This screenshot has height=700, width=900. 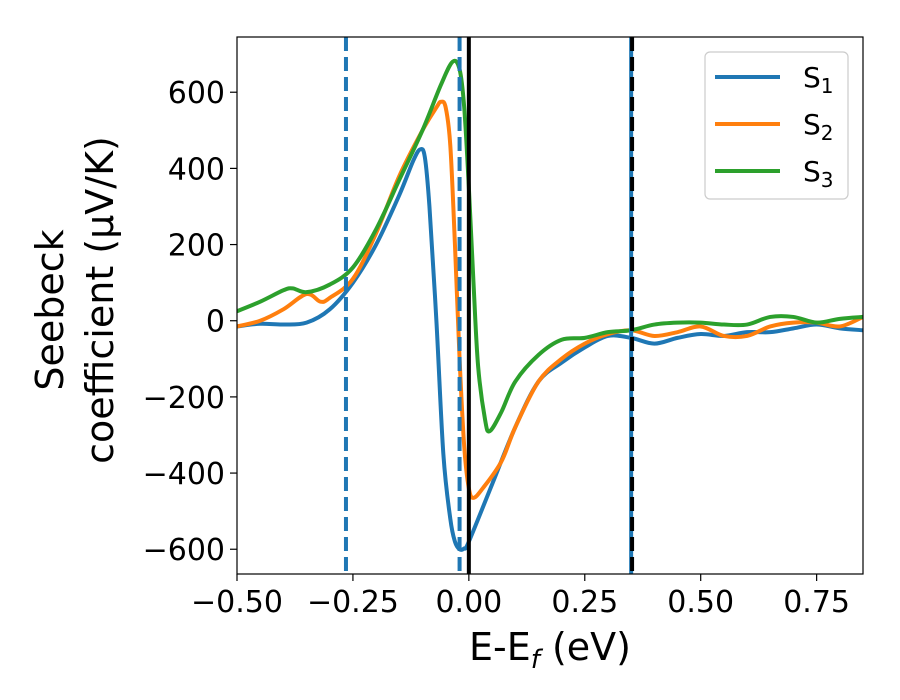 I want to click on y-tick-label: −200, so click(x=184, y=398).